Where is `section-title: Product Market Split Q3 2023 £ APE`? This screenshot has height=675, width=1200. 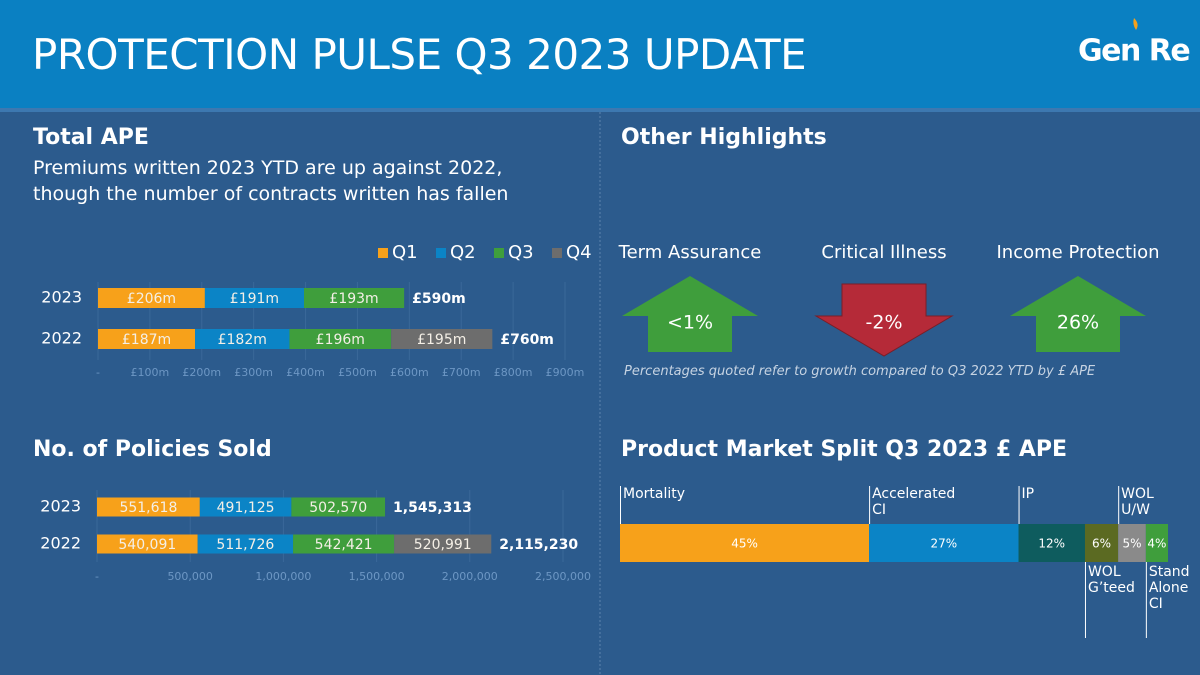 section-title: Product Market Split Q3 2023 £ APE is located at coordinates (844, 449).